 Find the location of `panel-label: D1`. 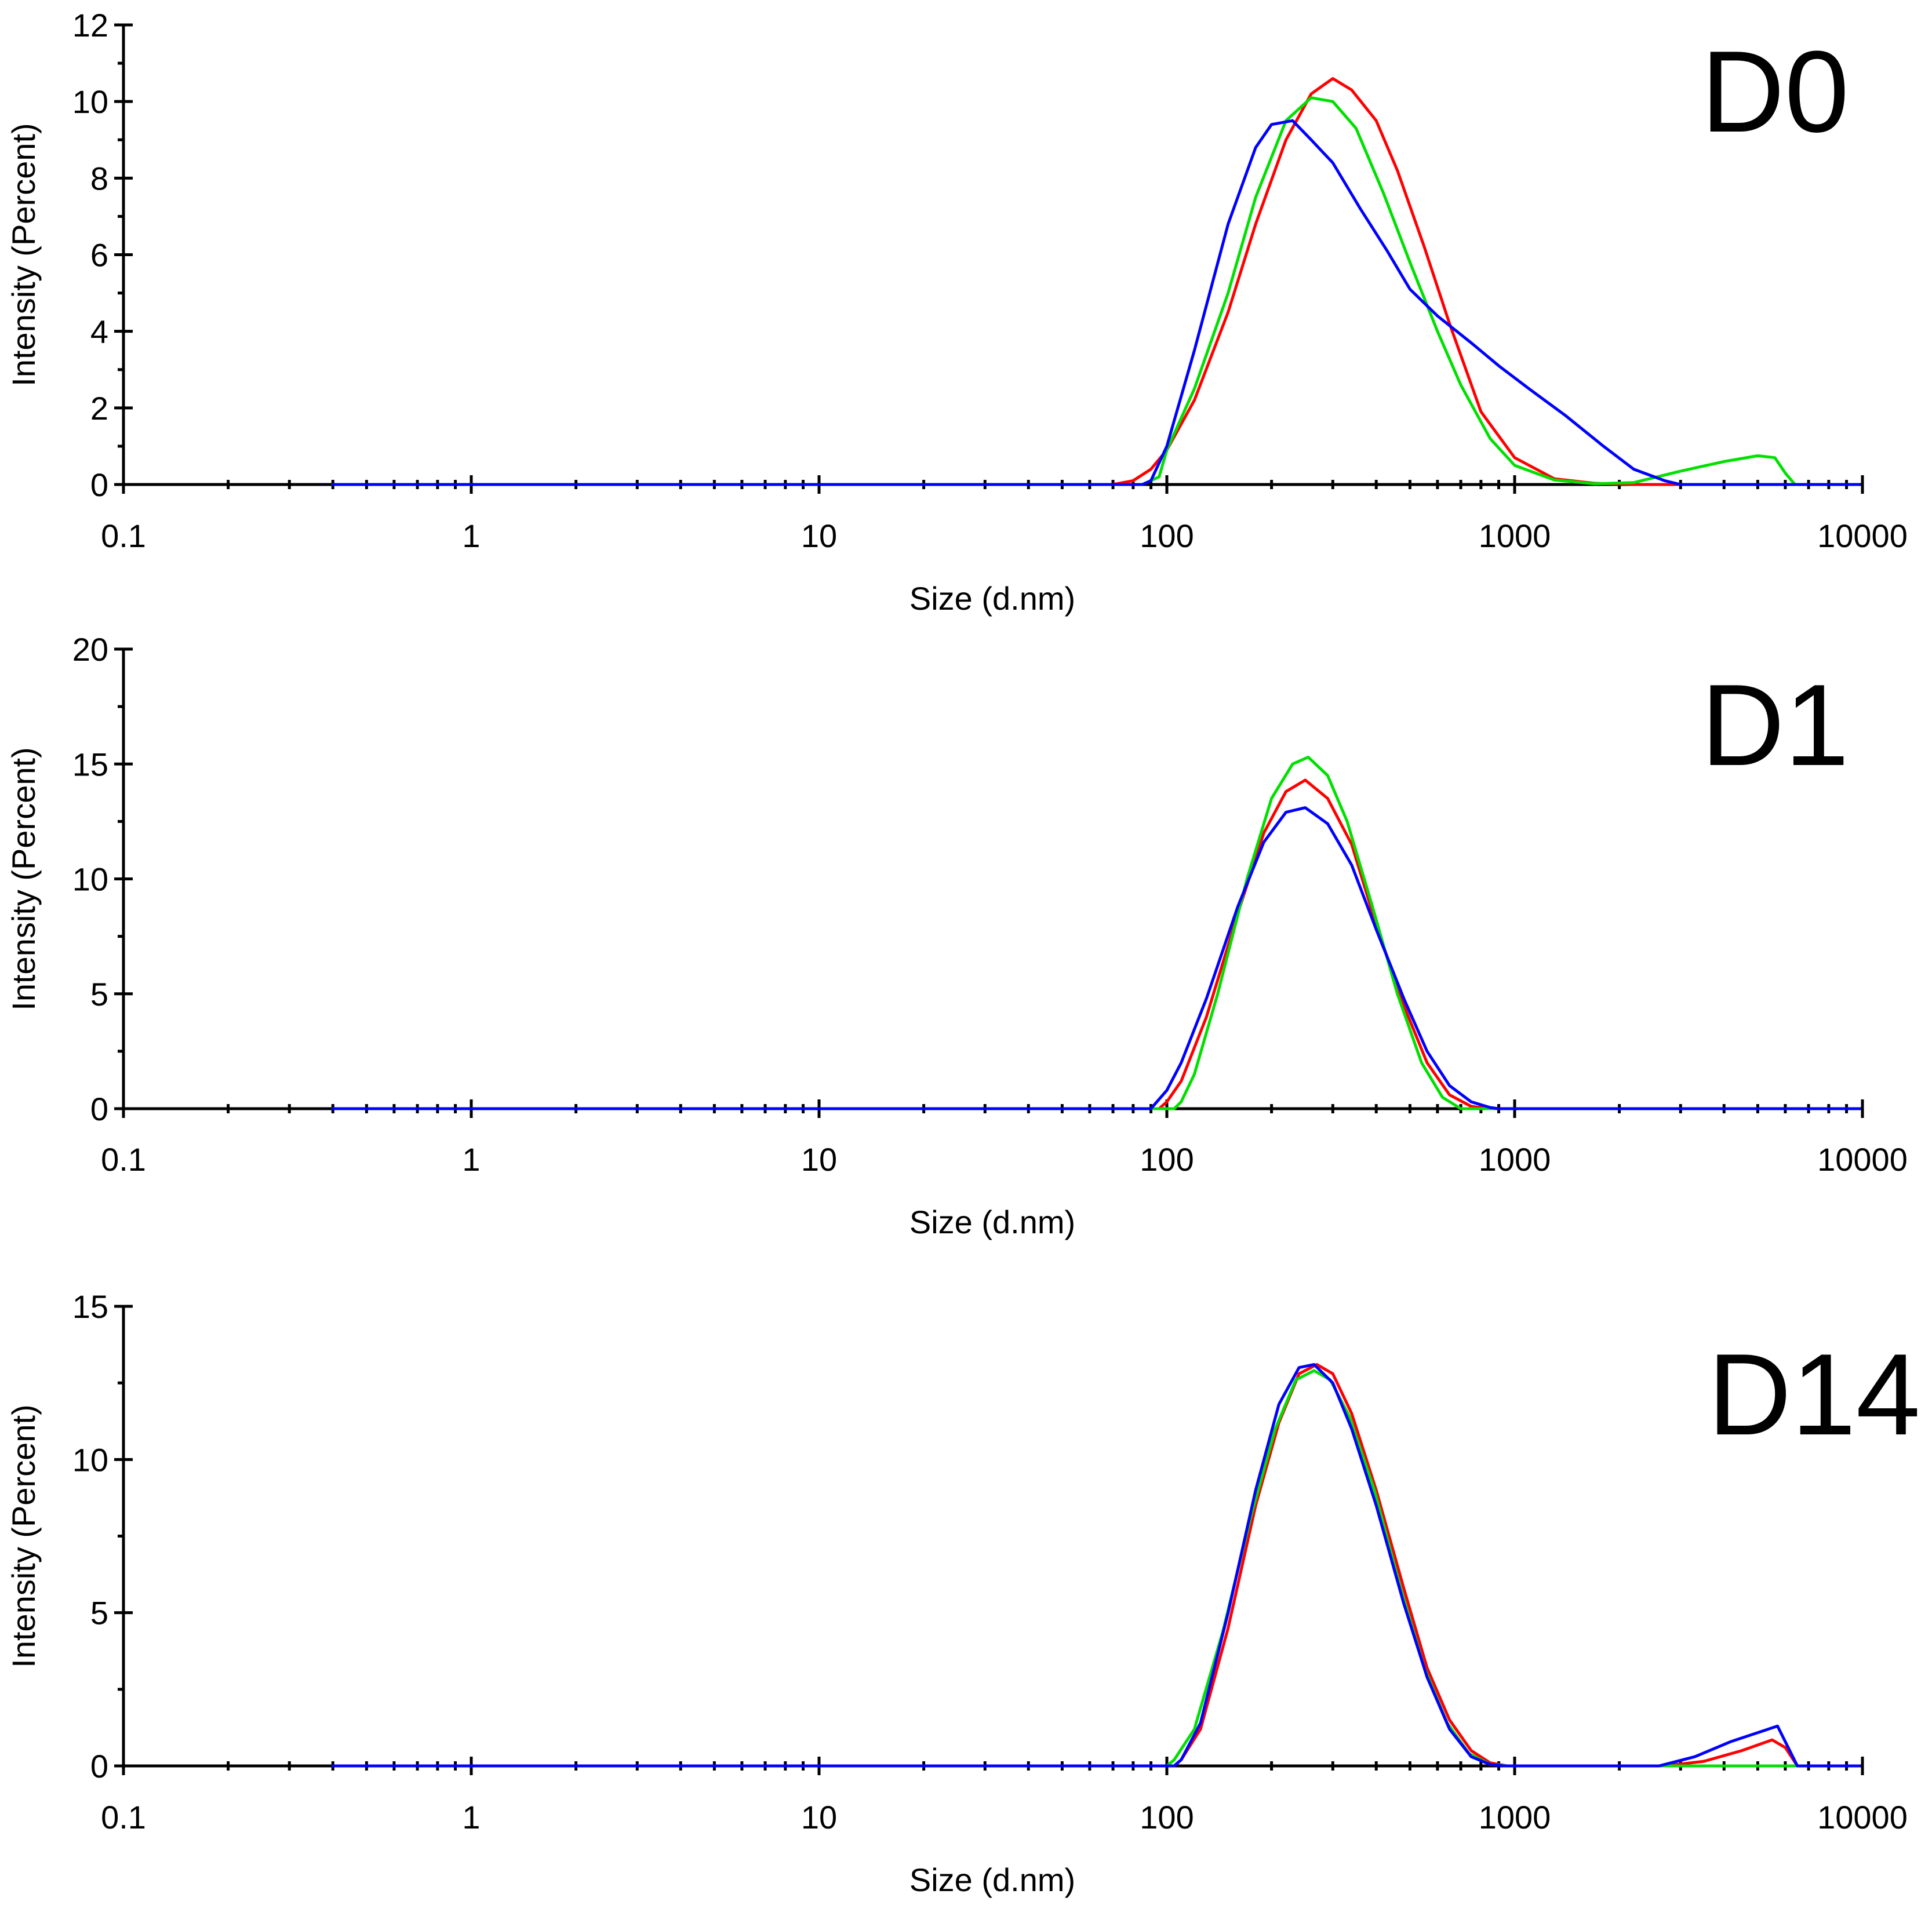

panel-label: D1 is located at coordinates (1775, 726).